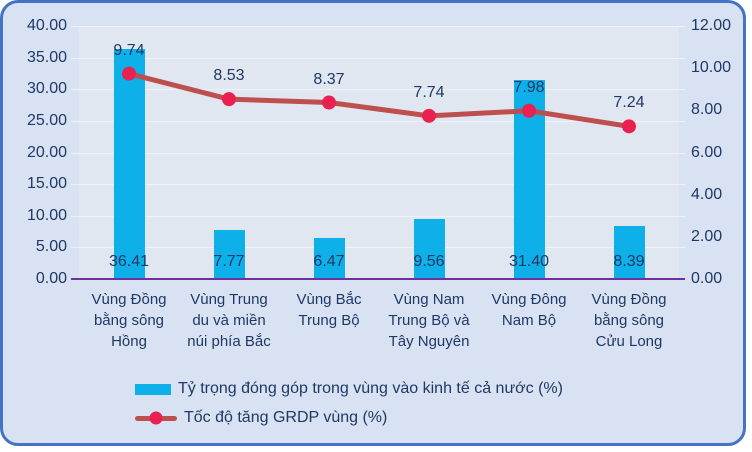  What do you see at coordinates (129, 50) in the screenshot?
I see `line-value-label: 9.74` at bounding box center [129, 50].